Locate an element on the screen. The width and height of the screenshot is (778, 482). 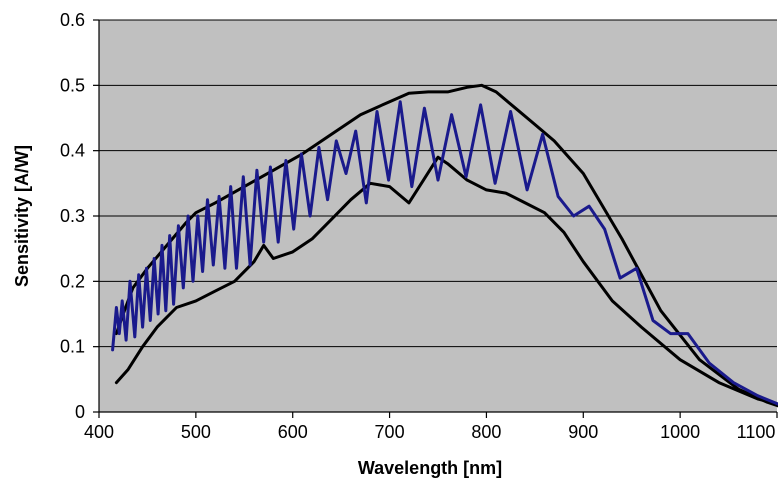
y-tick-label: 0.2 is located at coordinates (72, 281).